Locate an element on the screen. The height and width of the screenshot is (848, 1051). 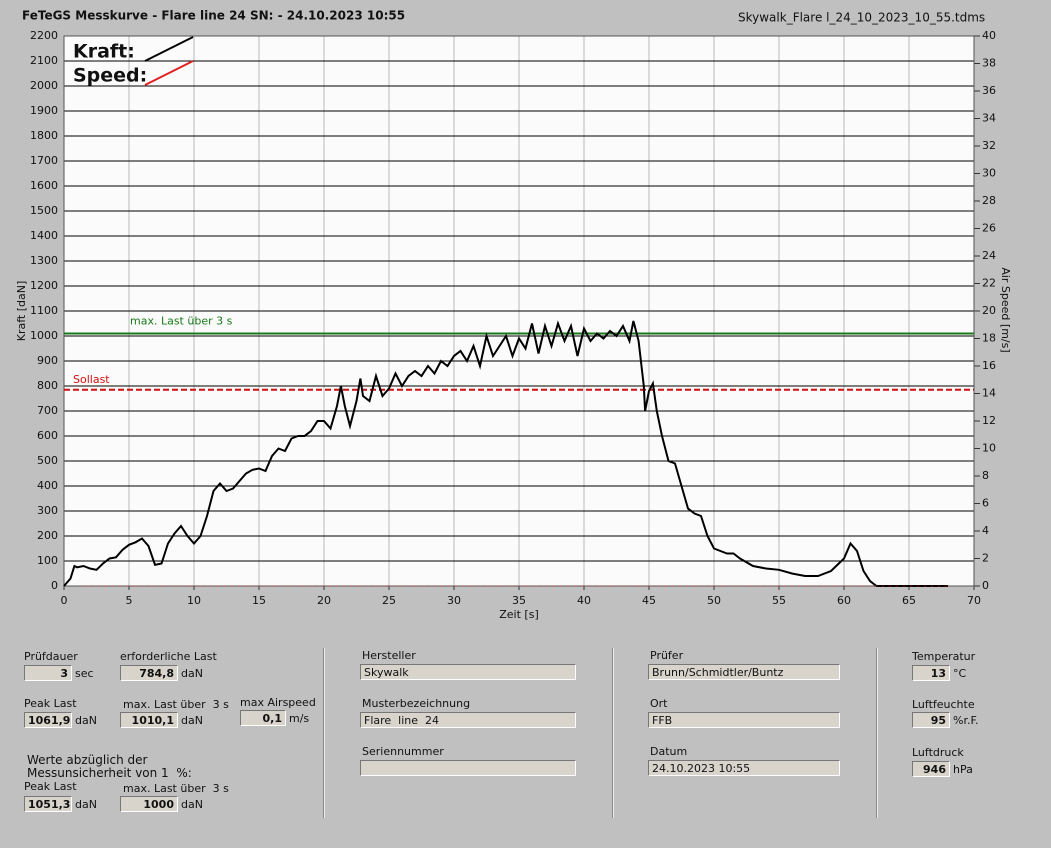
y2-tick-label: 4 is located at coordinates (985, 530).